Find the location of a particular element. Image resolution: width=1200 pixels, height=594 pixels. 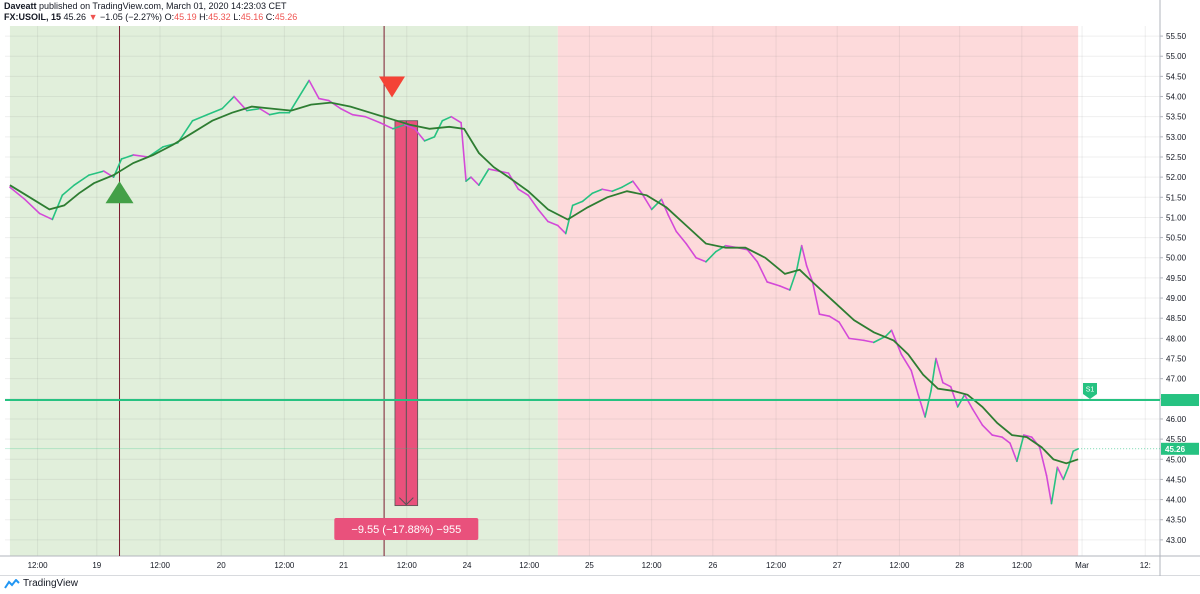

open-label: O: is located at coordinates (169, 17).